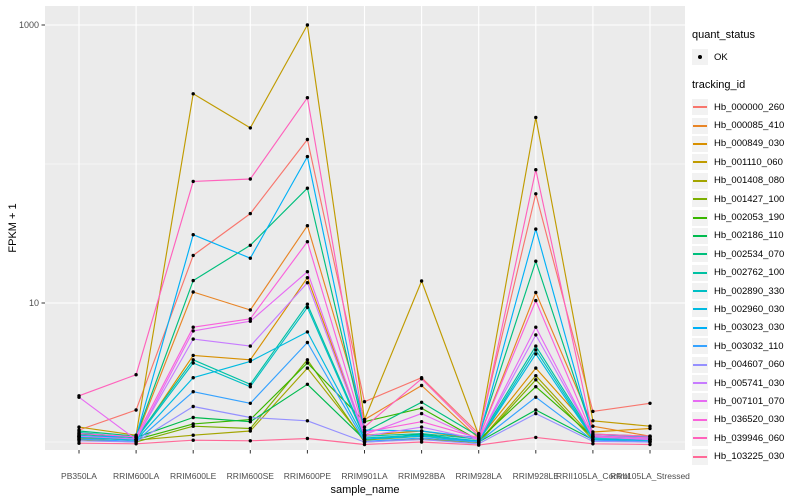 The image size is (800, 500). Describe the element at coordinates (745, 181) in the screenshot. I see `legend-item: Hb_001408_080` at that location.